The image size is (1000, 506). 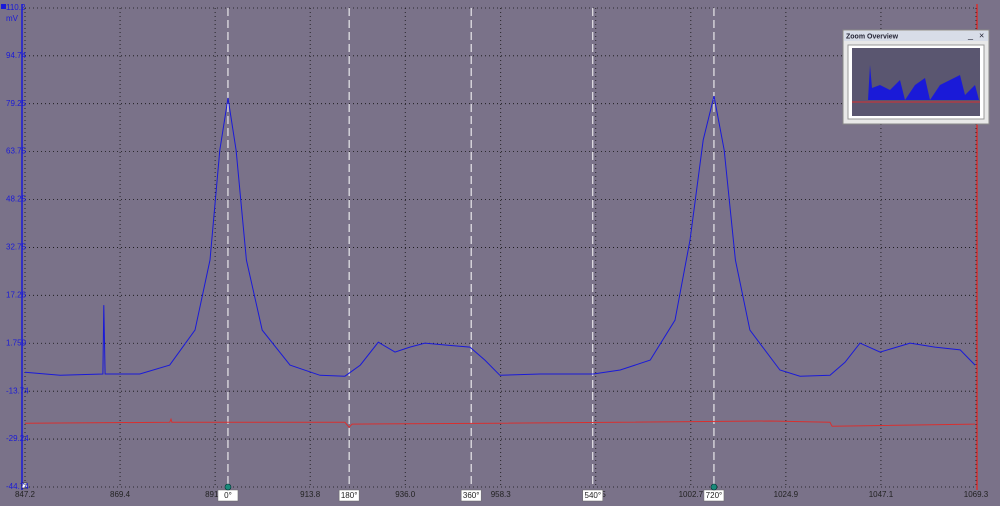 What do you see at coordinates (16, 199) in the screenshot?
I see `y-tick-label: 48.25` at bounding box center [16, 199].